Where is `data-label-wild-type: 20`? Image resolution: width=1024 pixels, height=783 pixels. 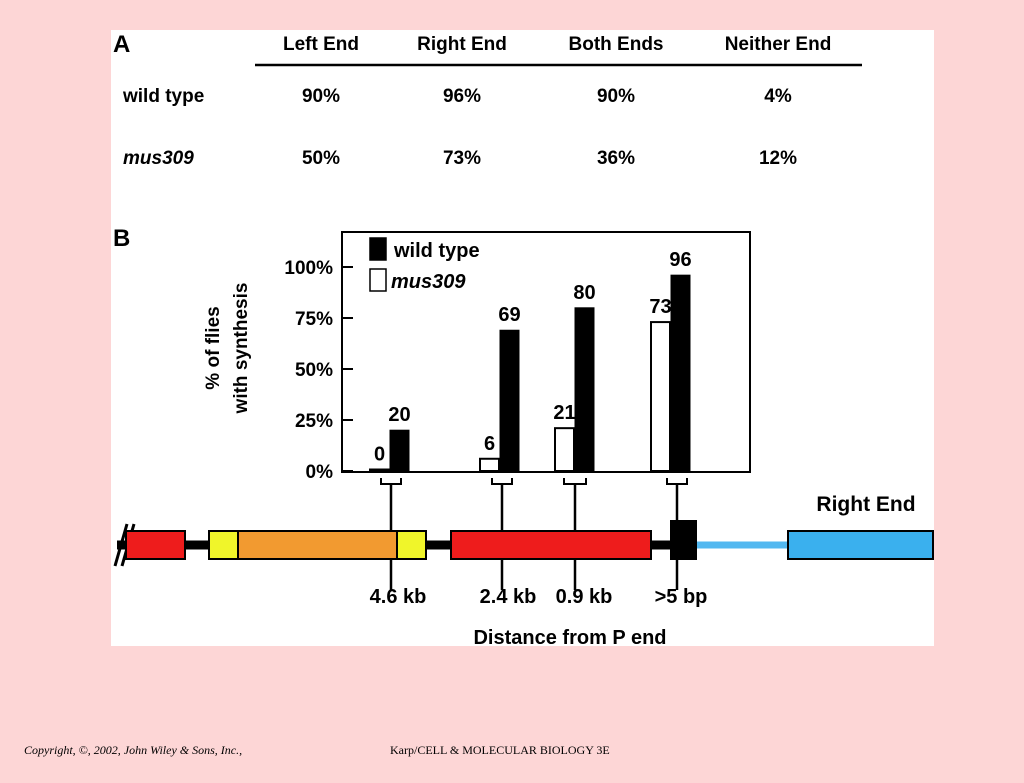 data-label-wild-type: 20 is located at coordinates (399, 415).